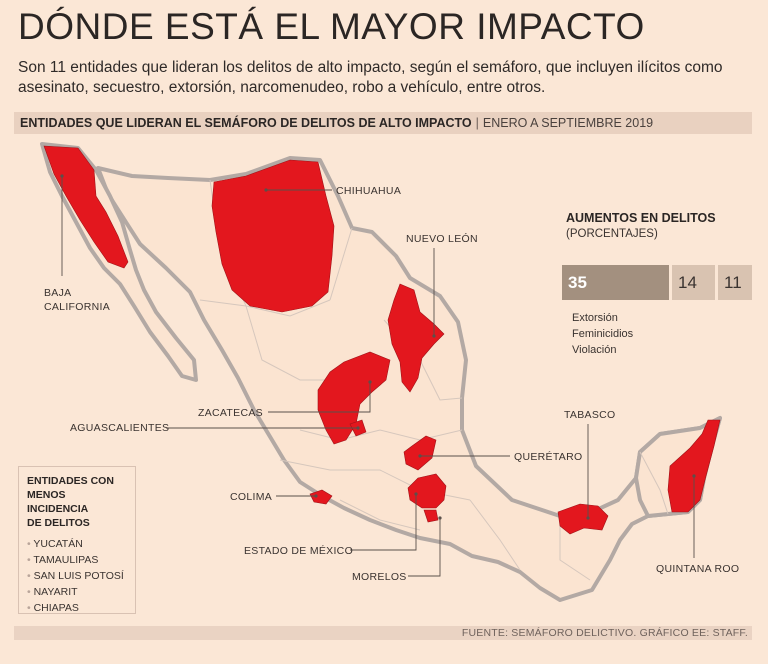  I want to click on increases-subtitle: (PORCENTAJES), so click(612, 234).